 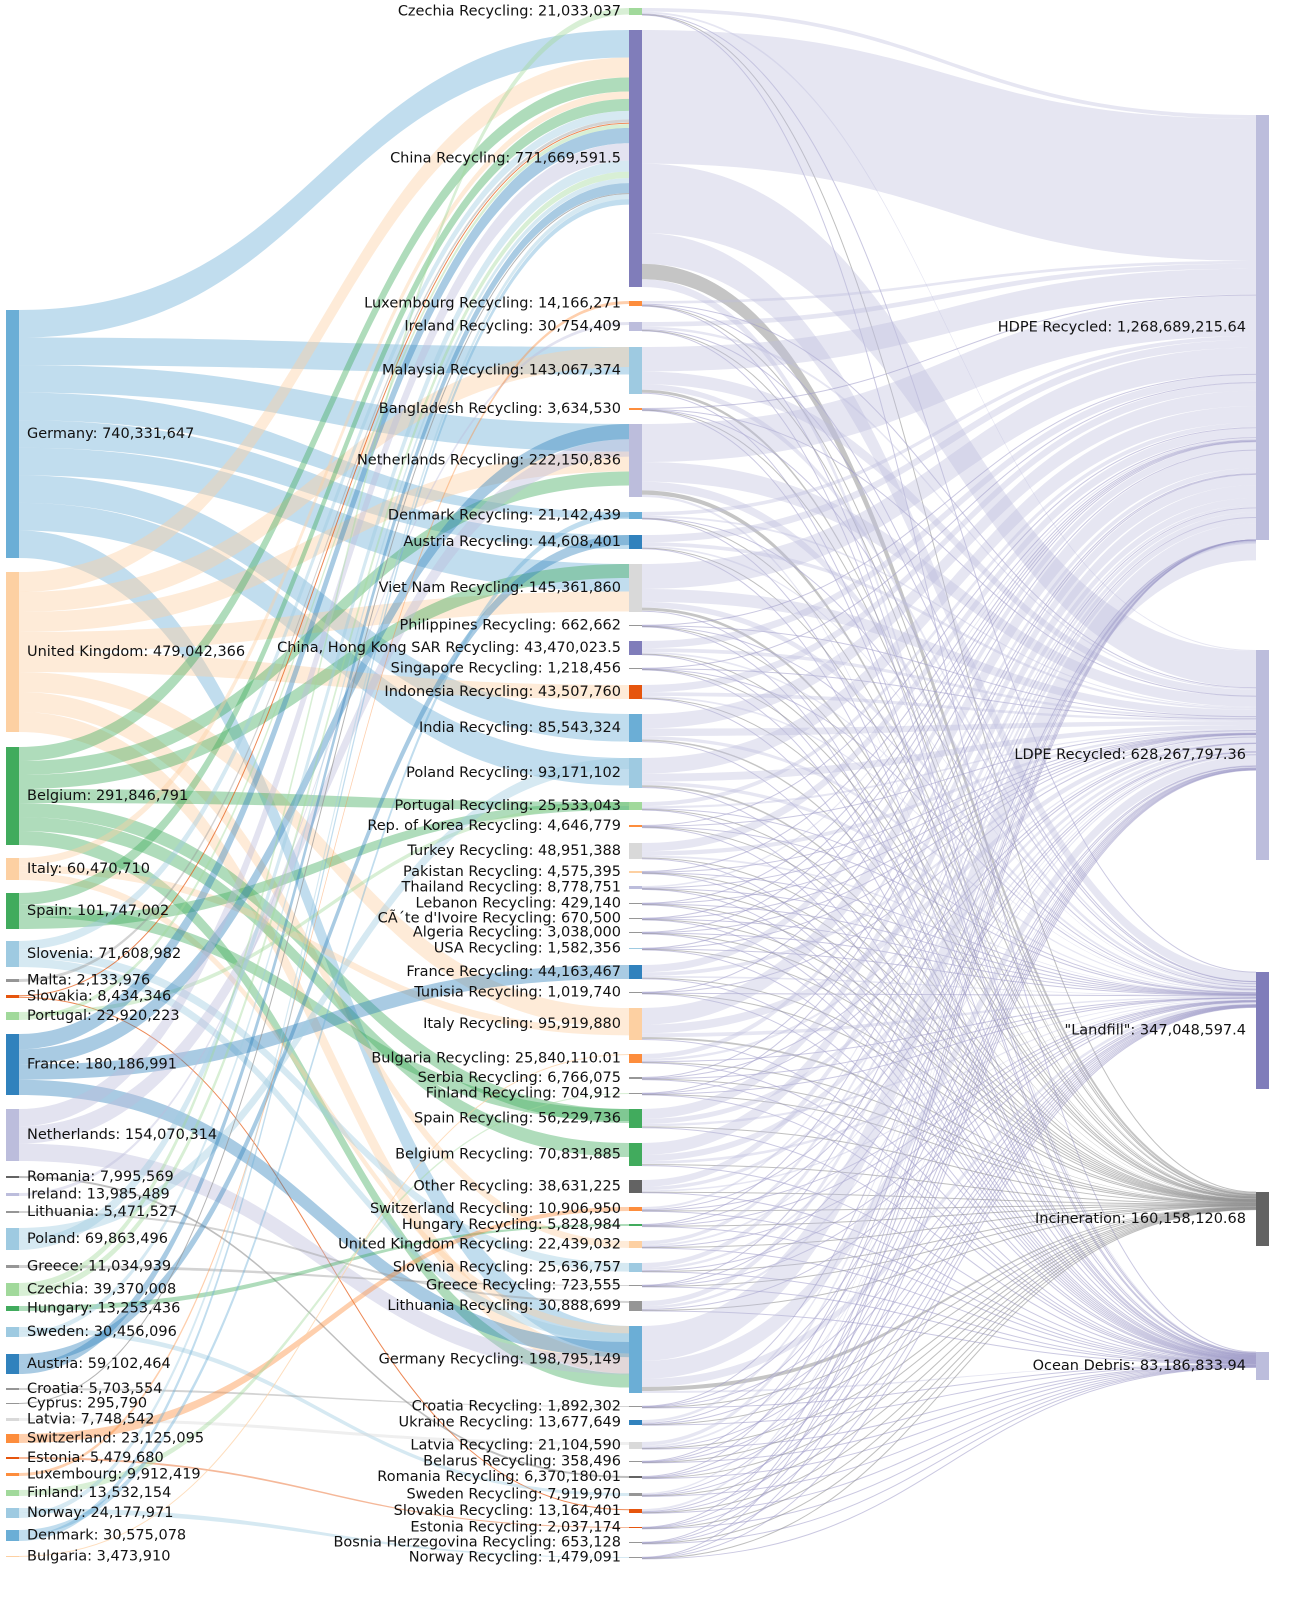 I want to click on node-austria, so click(x=12, y=1364).